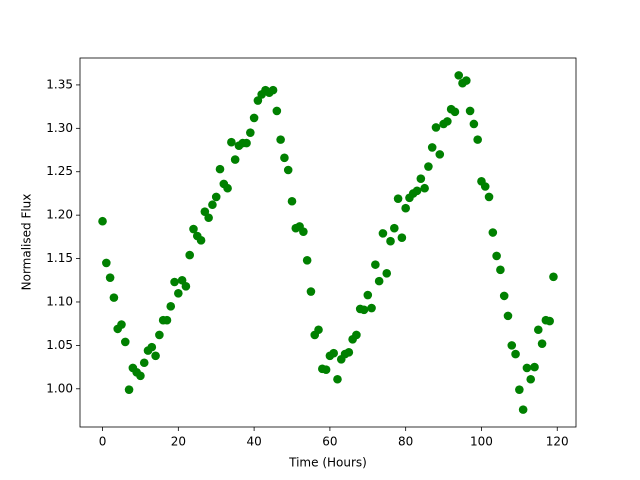 The width and height of the screenshot is (640, 480). Describe the element at coordinates (59, 128) in the screenshot. I see `y-tick-label: 1.30` at that location.